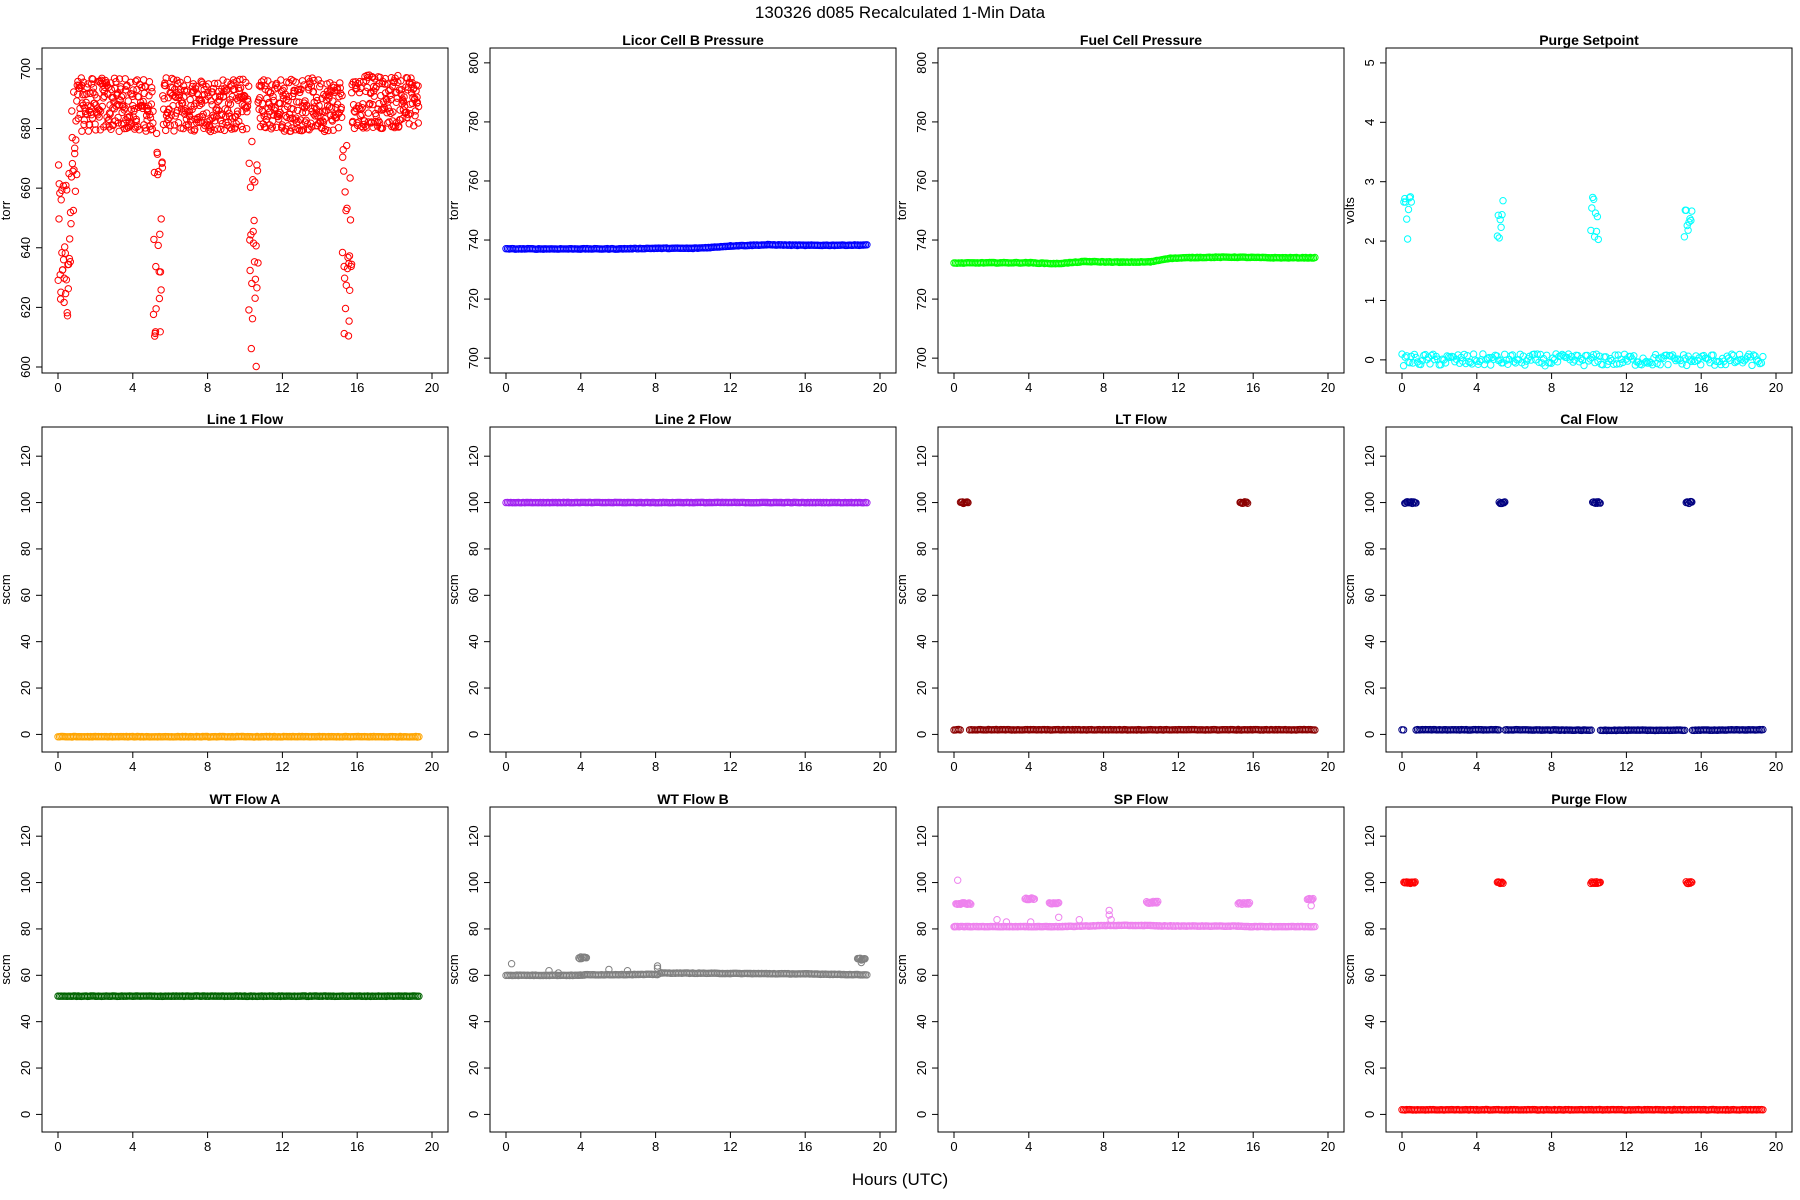  I want to click on y-tick-label: 100, so click(921, 503).